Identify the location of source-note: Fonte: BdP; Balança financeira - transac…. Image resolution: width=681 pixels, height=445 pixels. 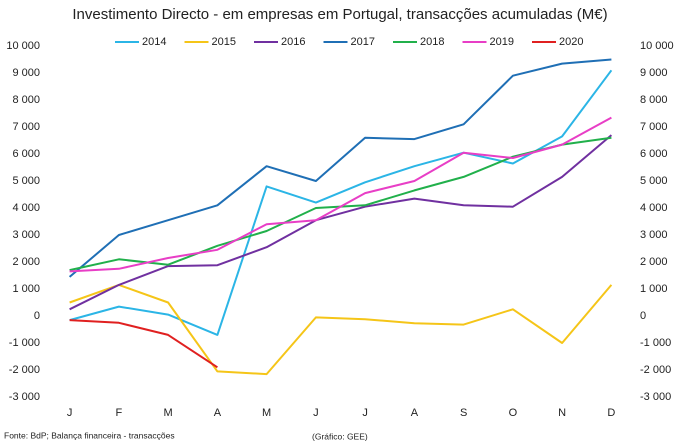
(89, 435).